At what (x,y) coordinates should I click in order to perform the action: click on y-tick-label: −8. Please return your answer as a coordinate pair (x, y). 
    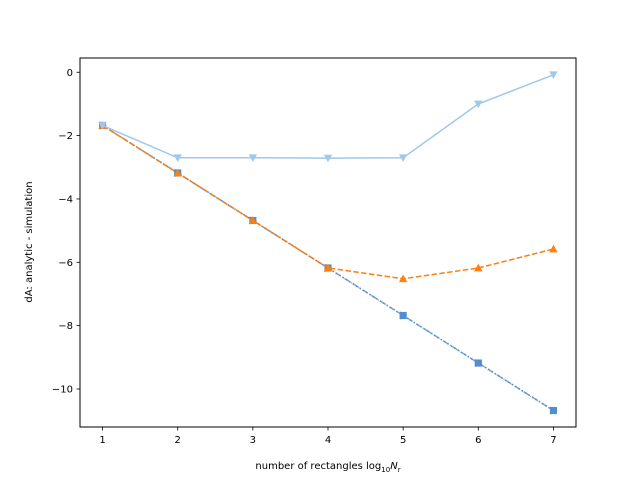
    Looking at the image, I should click on (65, 326).